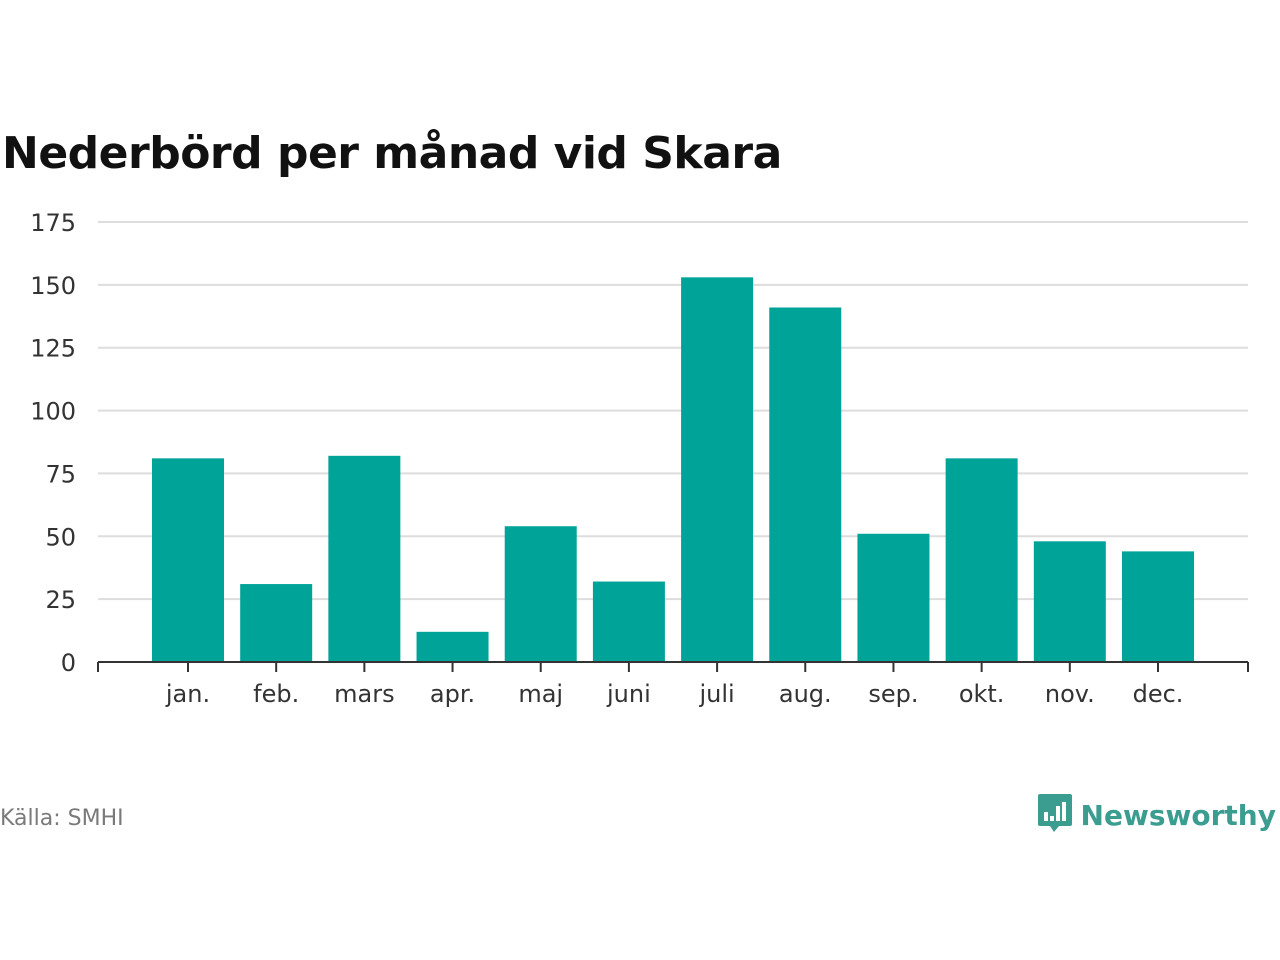  I want to click on x-tick-label: dec., so click(1158, 694).